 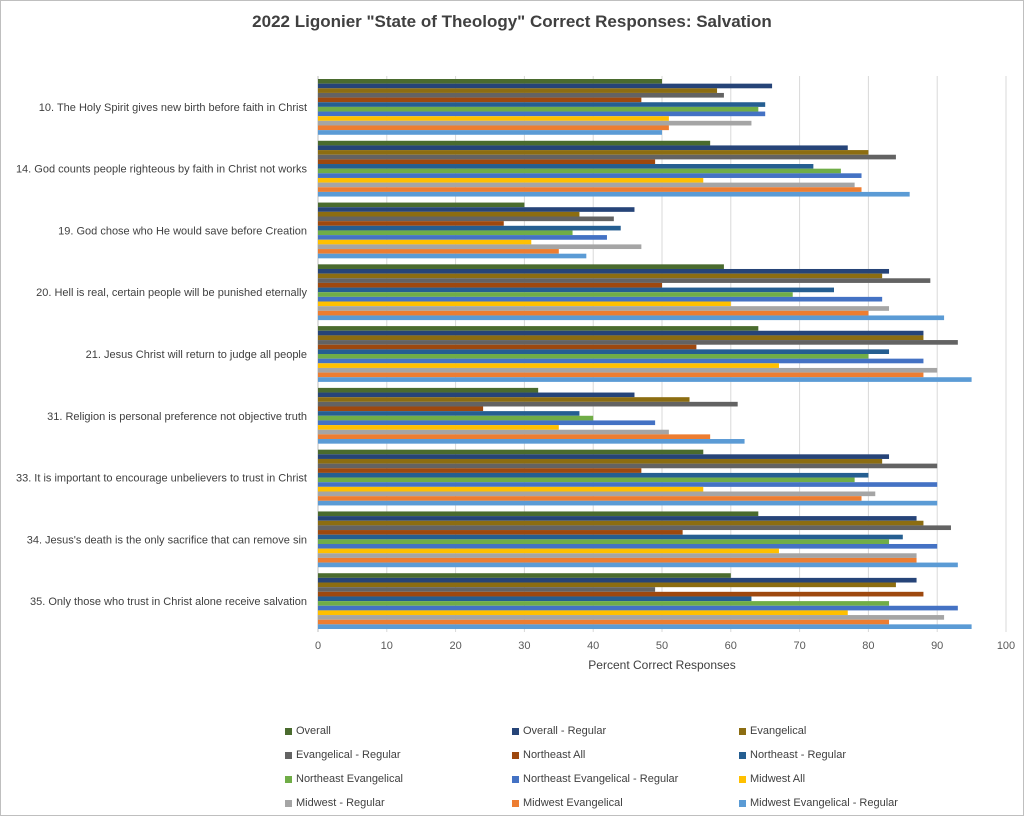 I want to click on legend-label: Midwest Evangelical, so click(x=573, y=803).